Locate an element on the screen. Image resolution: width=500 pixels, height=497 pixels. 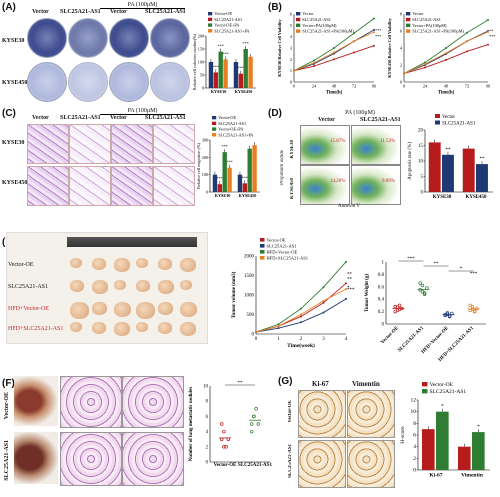
panel-c-pa-header: PA (100μM) is located at coordinates (142, 111).